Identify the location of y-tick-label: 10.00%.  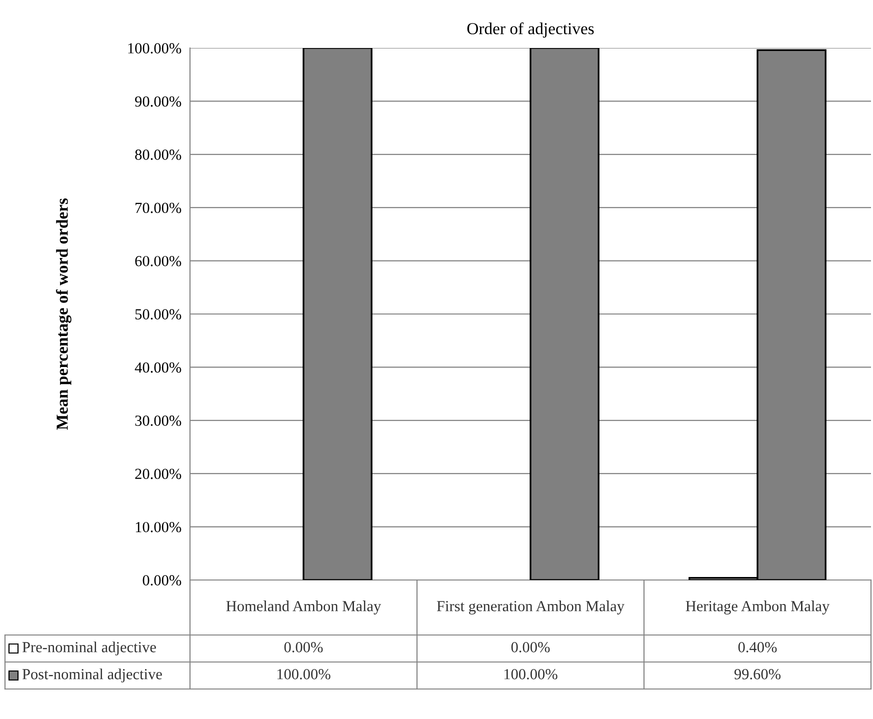
(159, 527).